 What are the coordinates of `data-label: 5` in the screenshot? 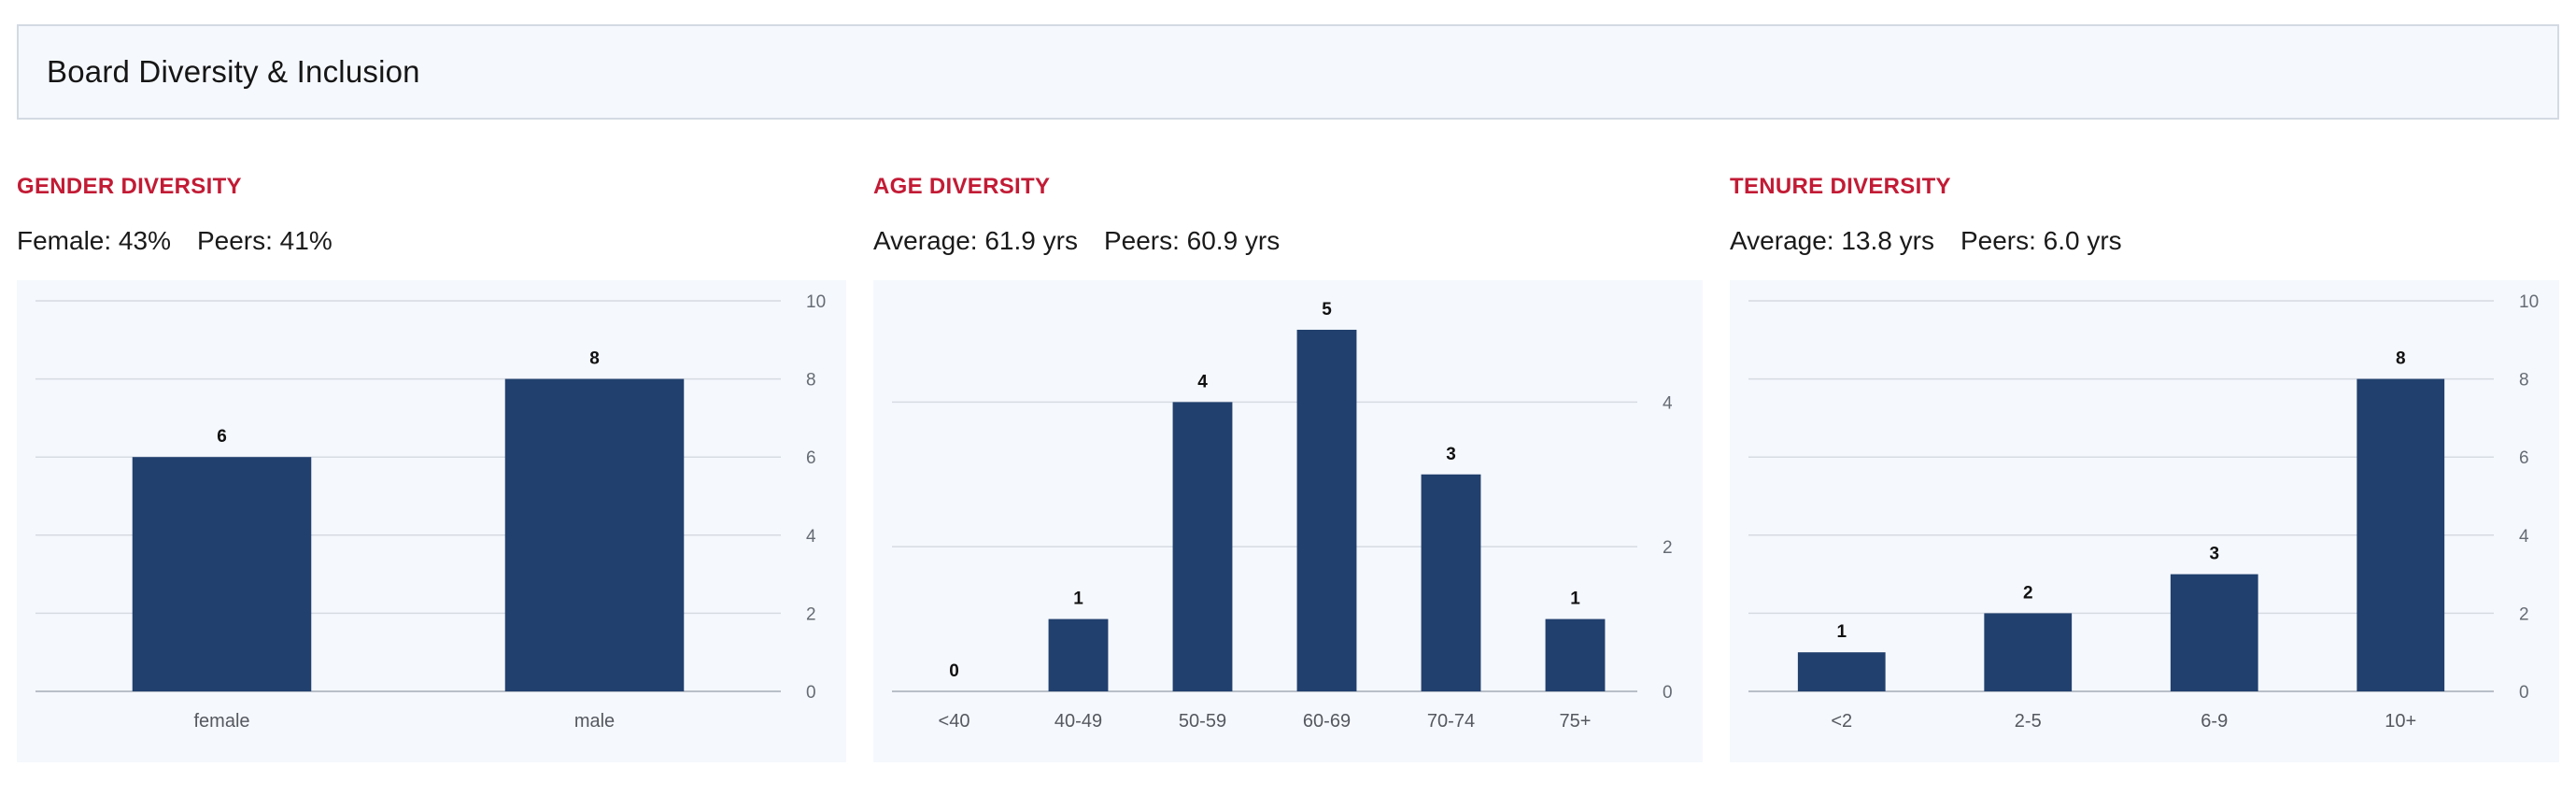 It's located at (1327, 310).